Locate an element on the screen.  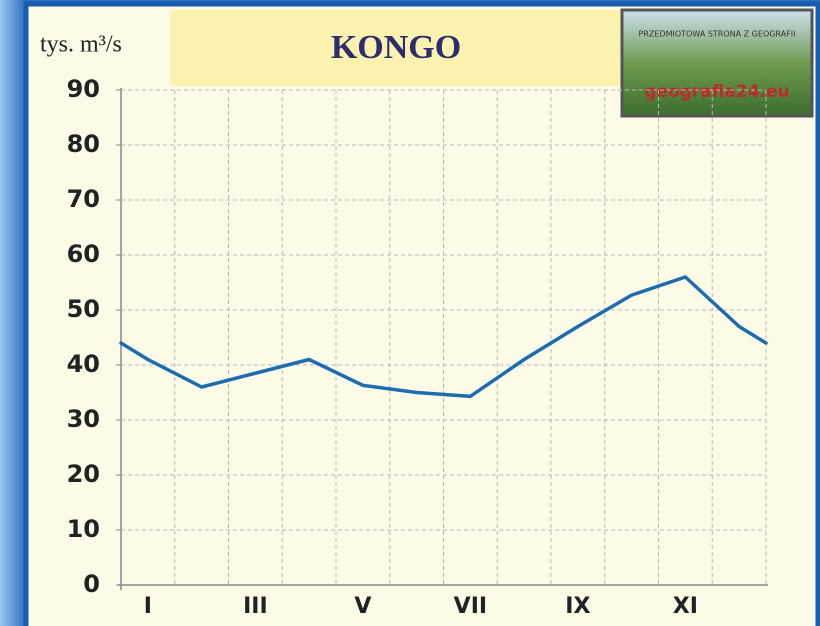
logo is located at coordinates (717, 63).